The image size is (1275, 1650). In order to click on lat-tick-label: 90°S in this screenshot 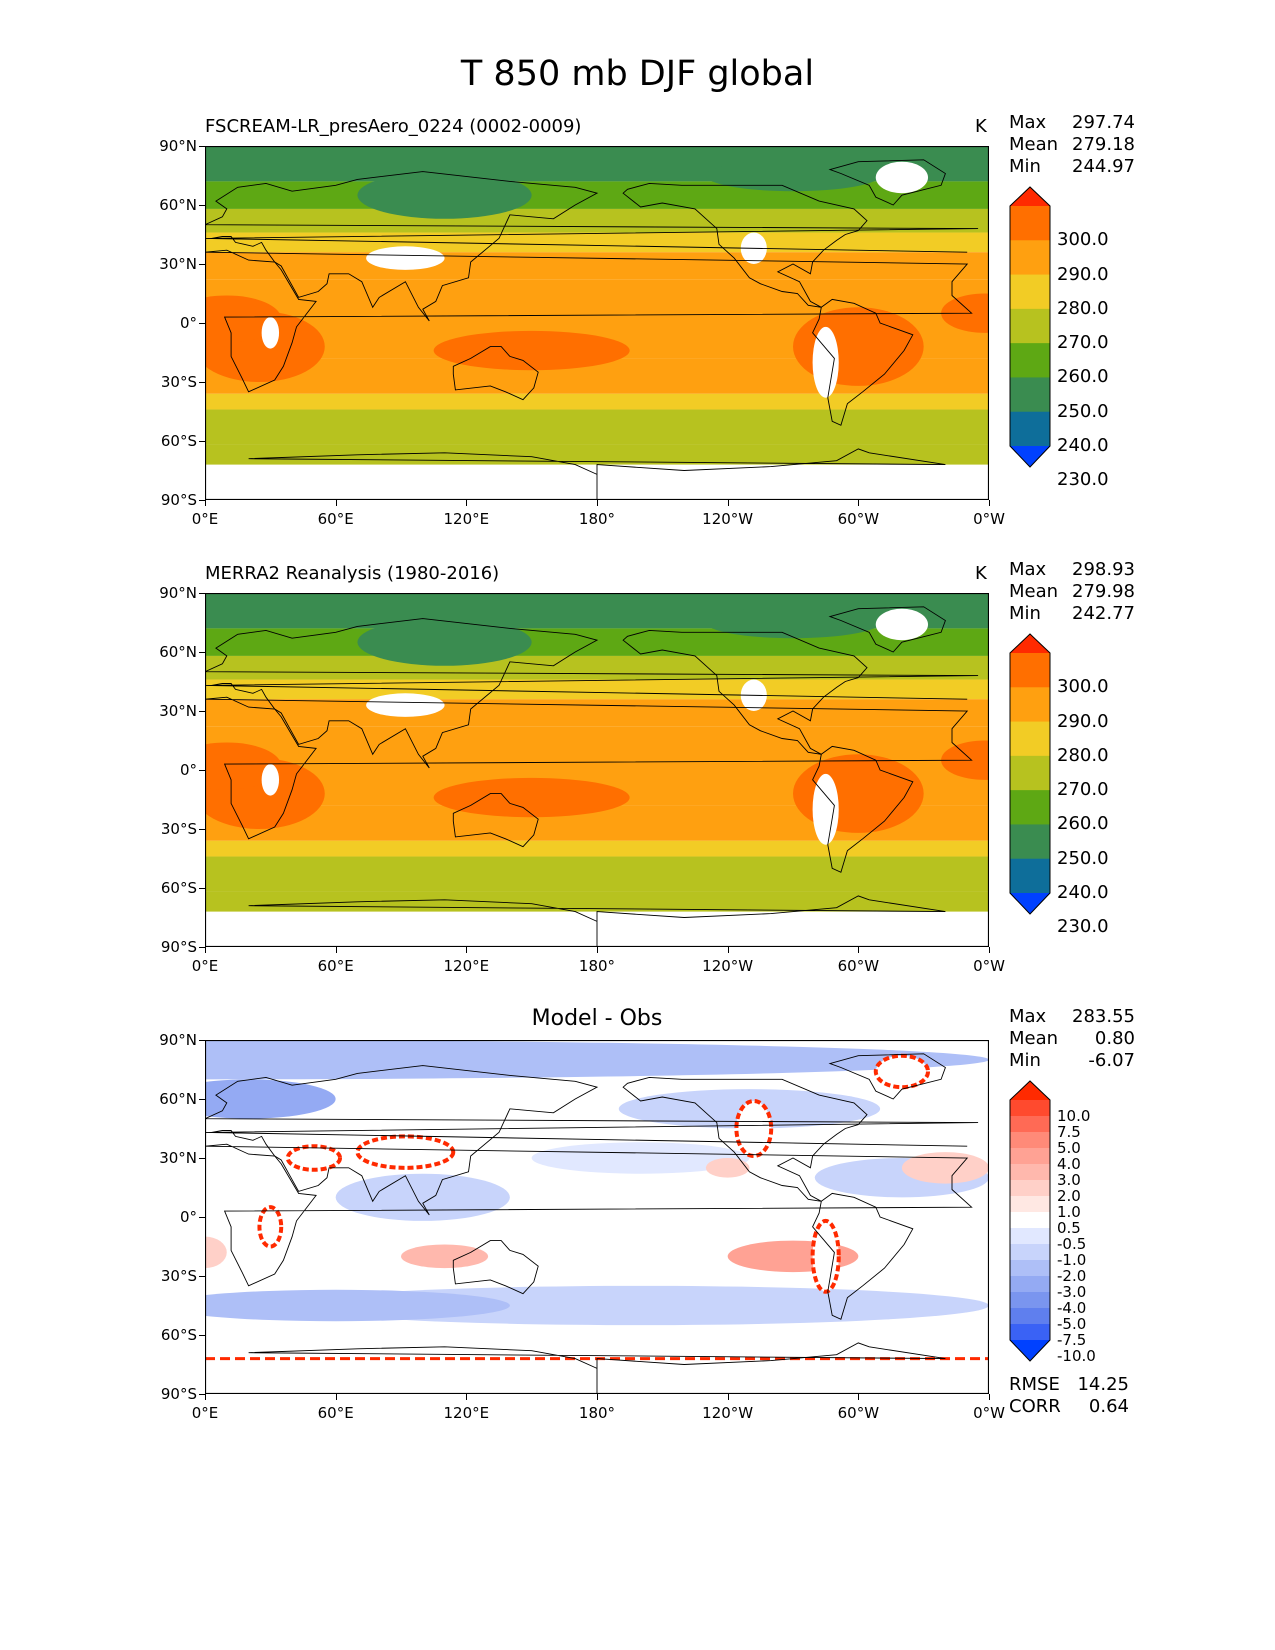, I will do `click(178, 947)`.